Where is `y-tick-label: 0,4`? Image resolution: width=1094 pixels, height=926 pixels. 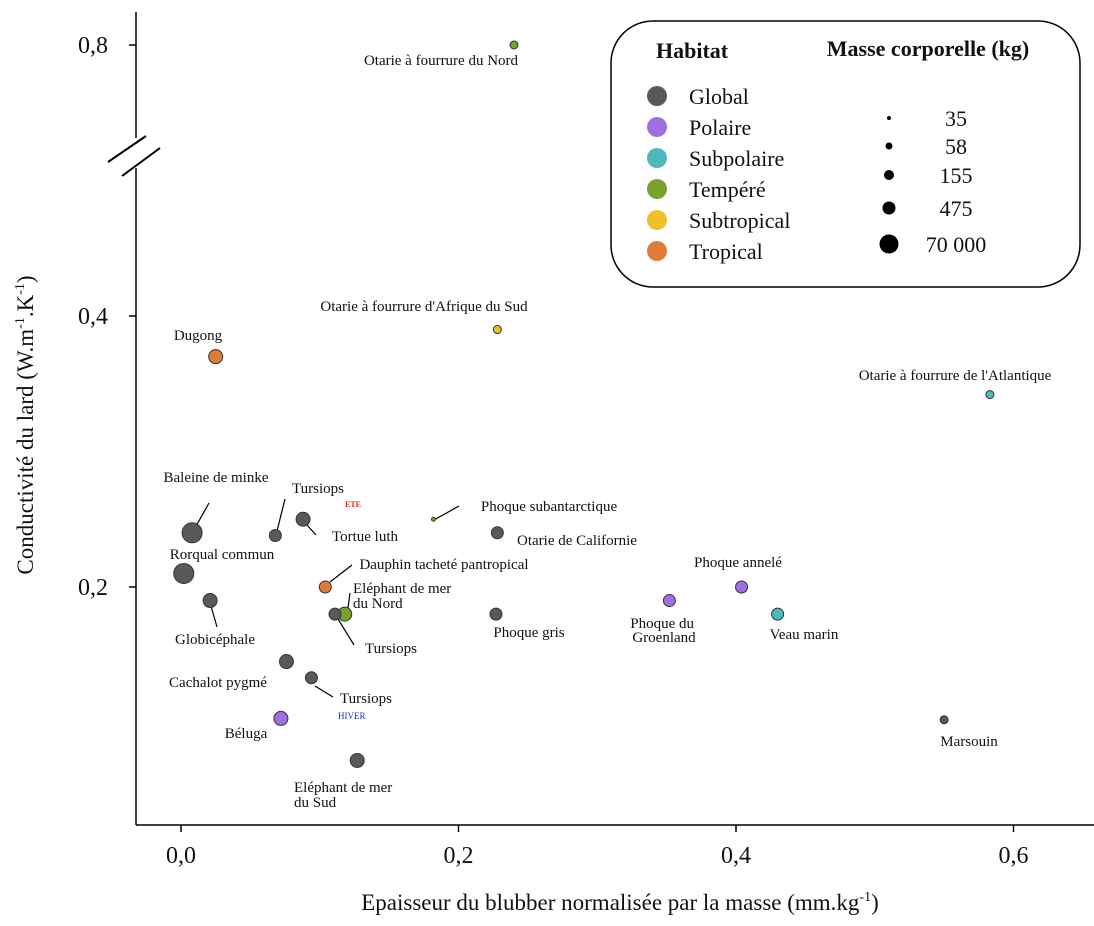 y-tick-label: 0,4 is located at coordinates (93, 317).